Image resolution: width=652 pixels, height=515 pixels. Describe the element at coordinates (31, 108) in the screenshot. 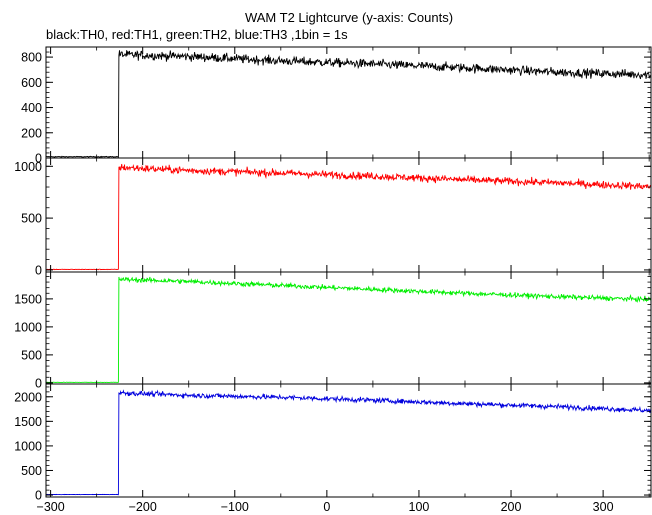

I see `y-tick-label: 400` at that location.